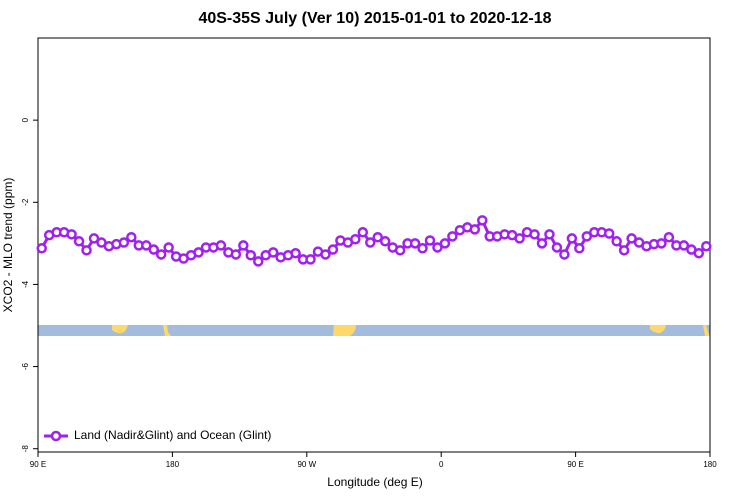 The image size is (750, 500). Describe the element at coordinates (56, 436) in the screenshot. I see `legend-marker` at that location.